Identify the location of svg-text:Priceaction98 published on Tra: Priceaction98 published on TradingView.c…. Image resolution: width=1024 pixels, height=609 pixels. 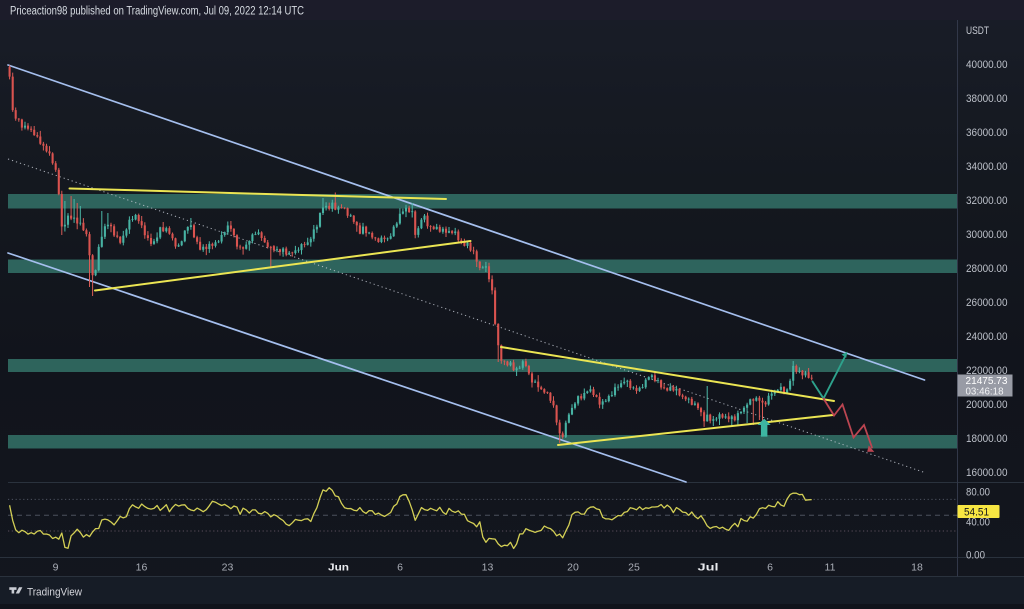
(157, 12).